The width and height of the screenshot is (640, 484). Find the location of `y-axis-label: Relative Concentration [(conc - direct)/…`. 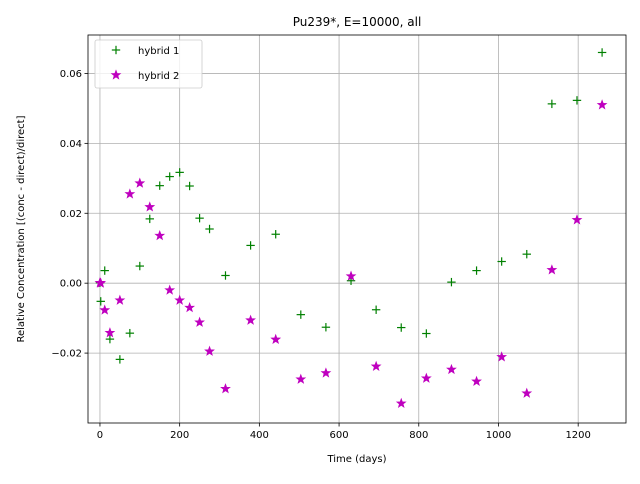

y-axis-label: Relative Concentration [(conc - direct)/… is located at coordinates (21, 228).